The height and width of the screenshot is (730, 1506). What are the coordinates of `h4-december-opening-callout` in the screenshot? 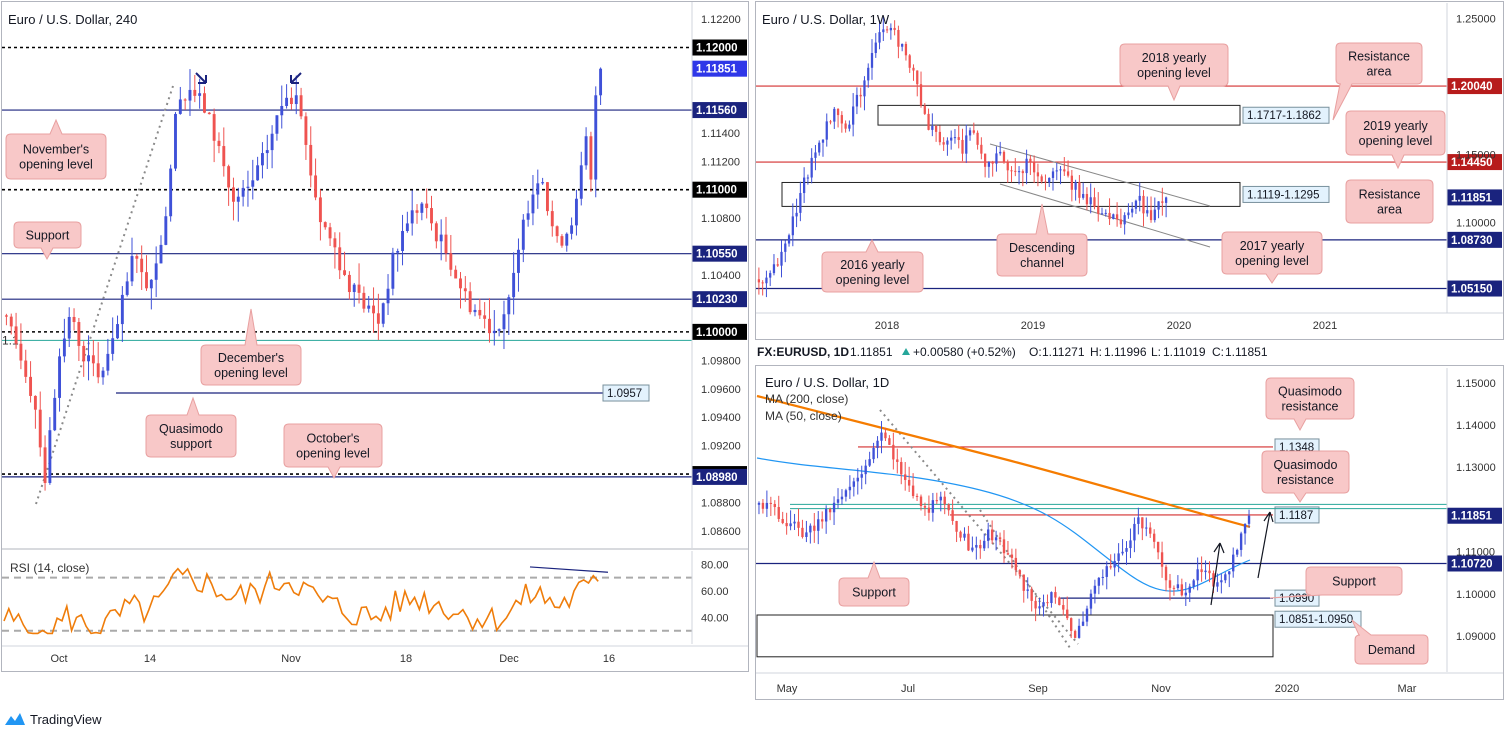 It's located at (251, 347).